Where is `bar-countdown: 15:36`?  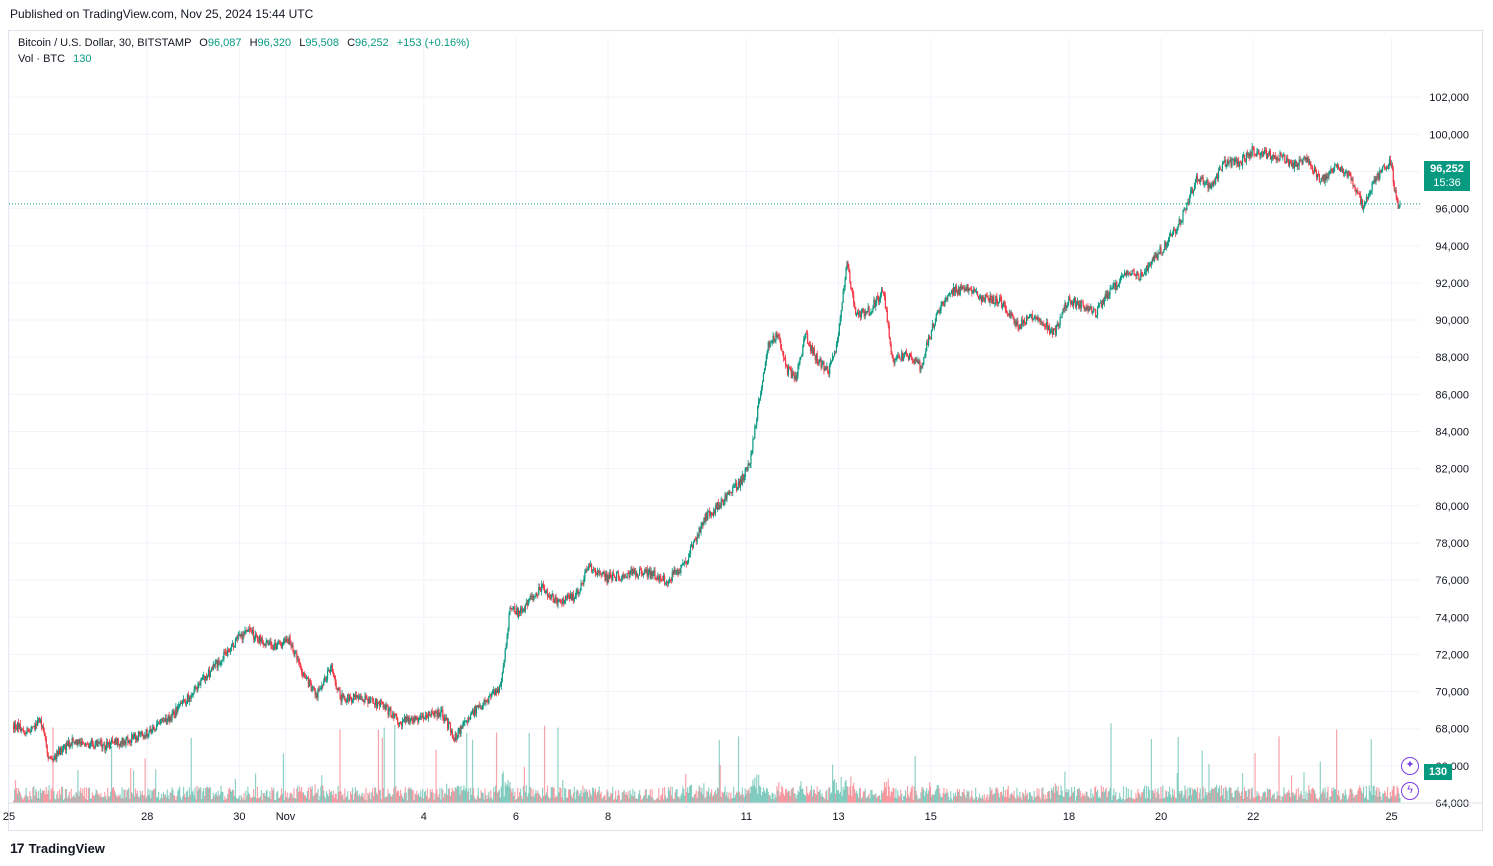
bar-countdown: 15:36 is located at coordinates (1447, 183).